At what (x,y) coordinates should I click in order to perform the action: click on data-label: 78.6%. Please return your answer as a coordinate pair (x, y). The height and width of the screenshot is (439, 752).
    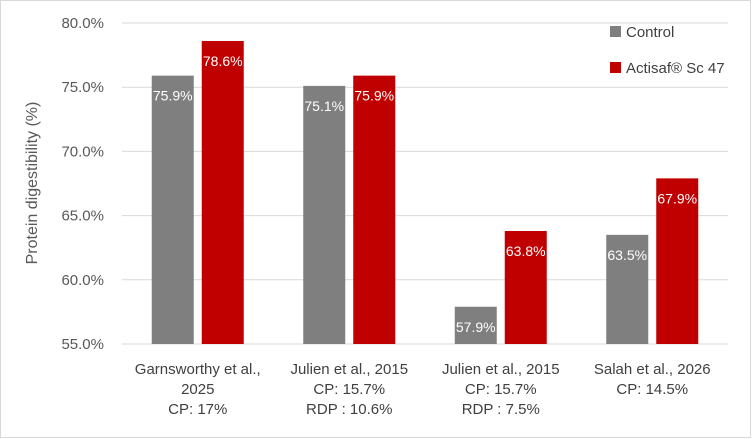
    Looking at the image, I should click on (223, 61).